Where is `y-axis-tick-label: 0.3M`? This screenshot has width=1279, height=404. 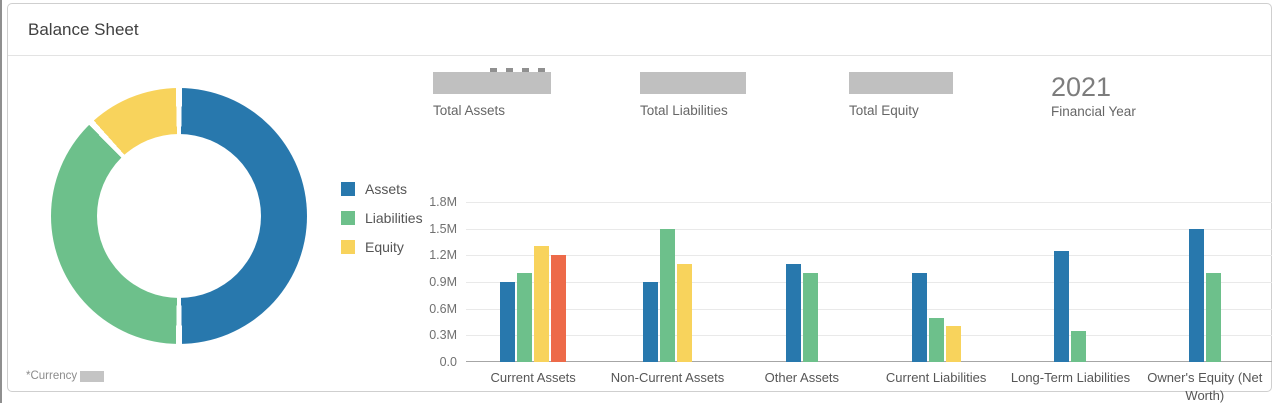 y-axis-tick-label: 0.3M is located at coordinates (443, 335).